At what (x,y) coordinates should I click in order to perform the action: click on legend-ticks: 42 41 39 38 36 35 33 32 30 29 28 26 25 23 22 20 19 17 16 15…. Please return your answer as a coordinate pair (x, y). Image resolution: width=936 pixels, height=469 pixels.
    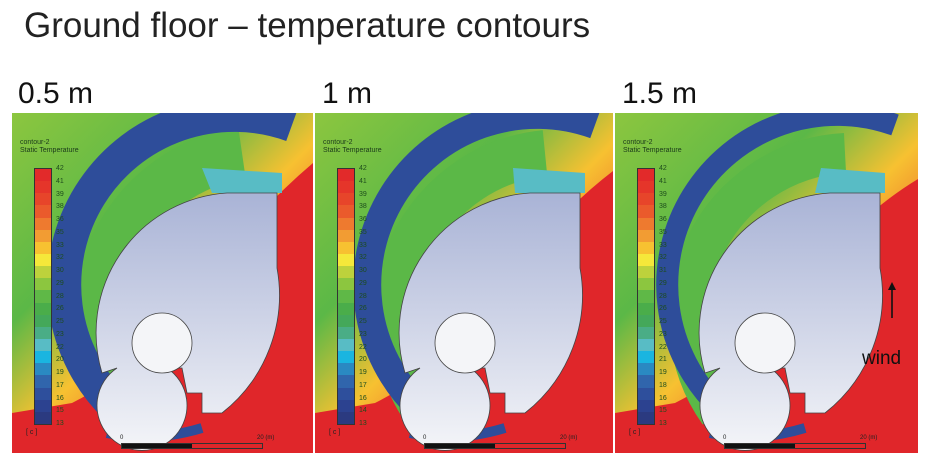
    Looking at the image, I should click on (60, 296).